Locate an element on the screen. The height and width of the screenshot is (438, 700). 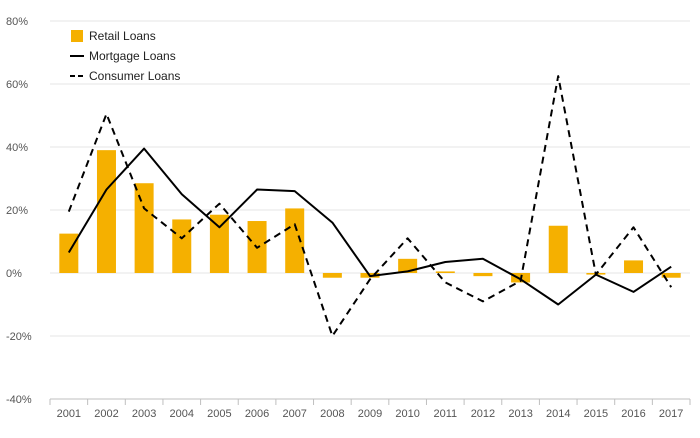
bar-retail-loans-2002 is located at coordinates (106, 211).